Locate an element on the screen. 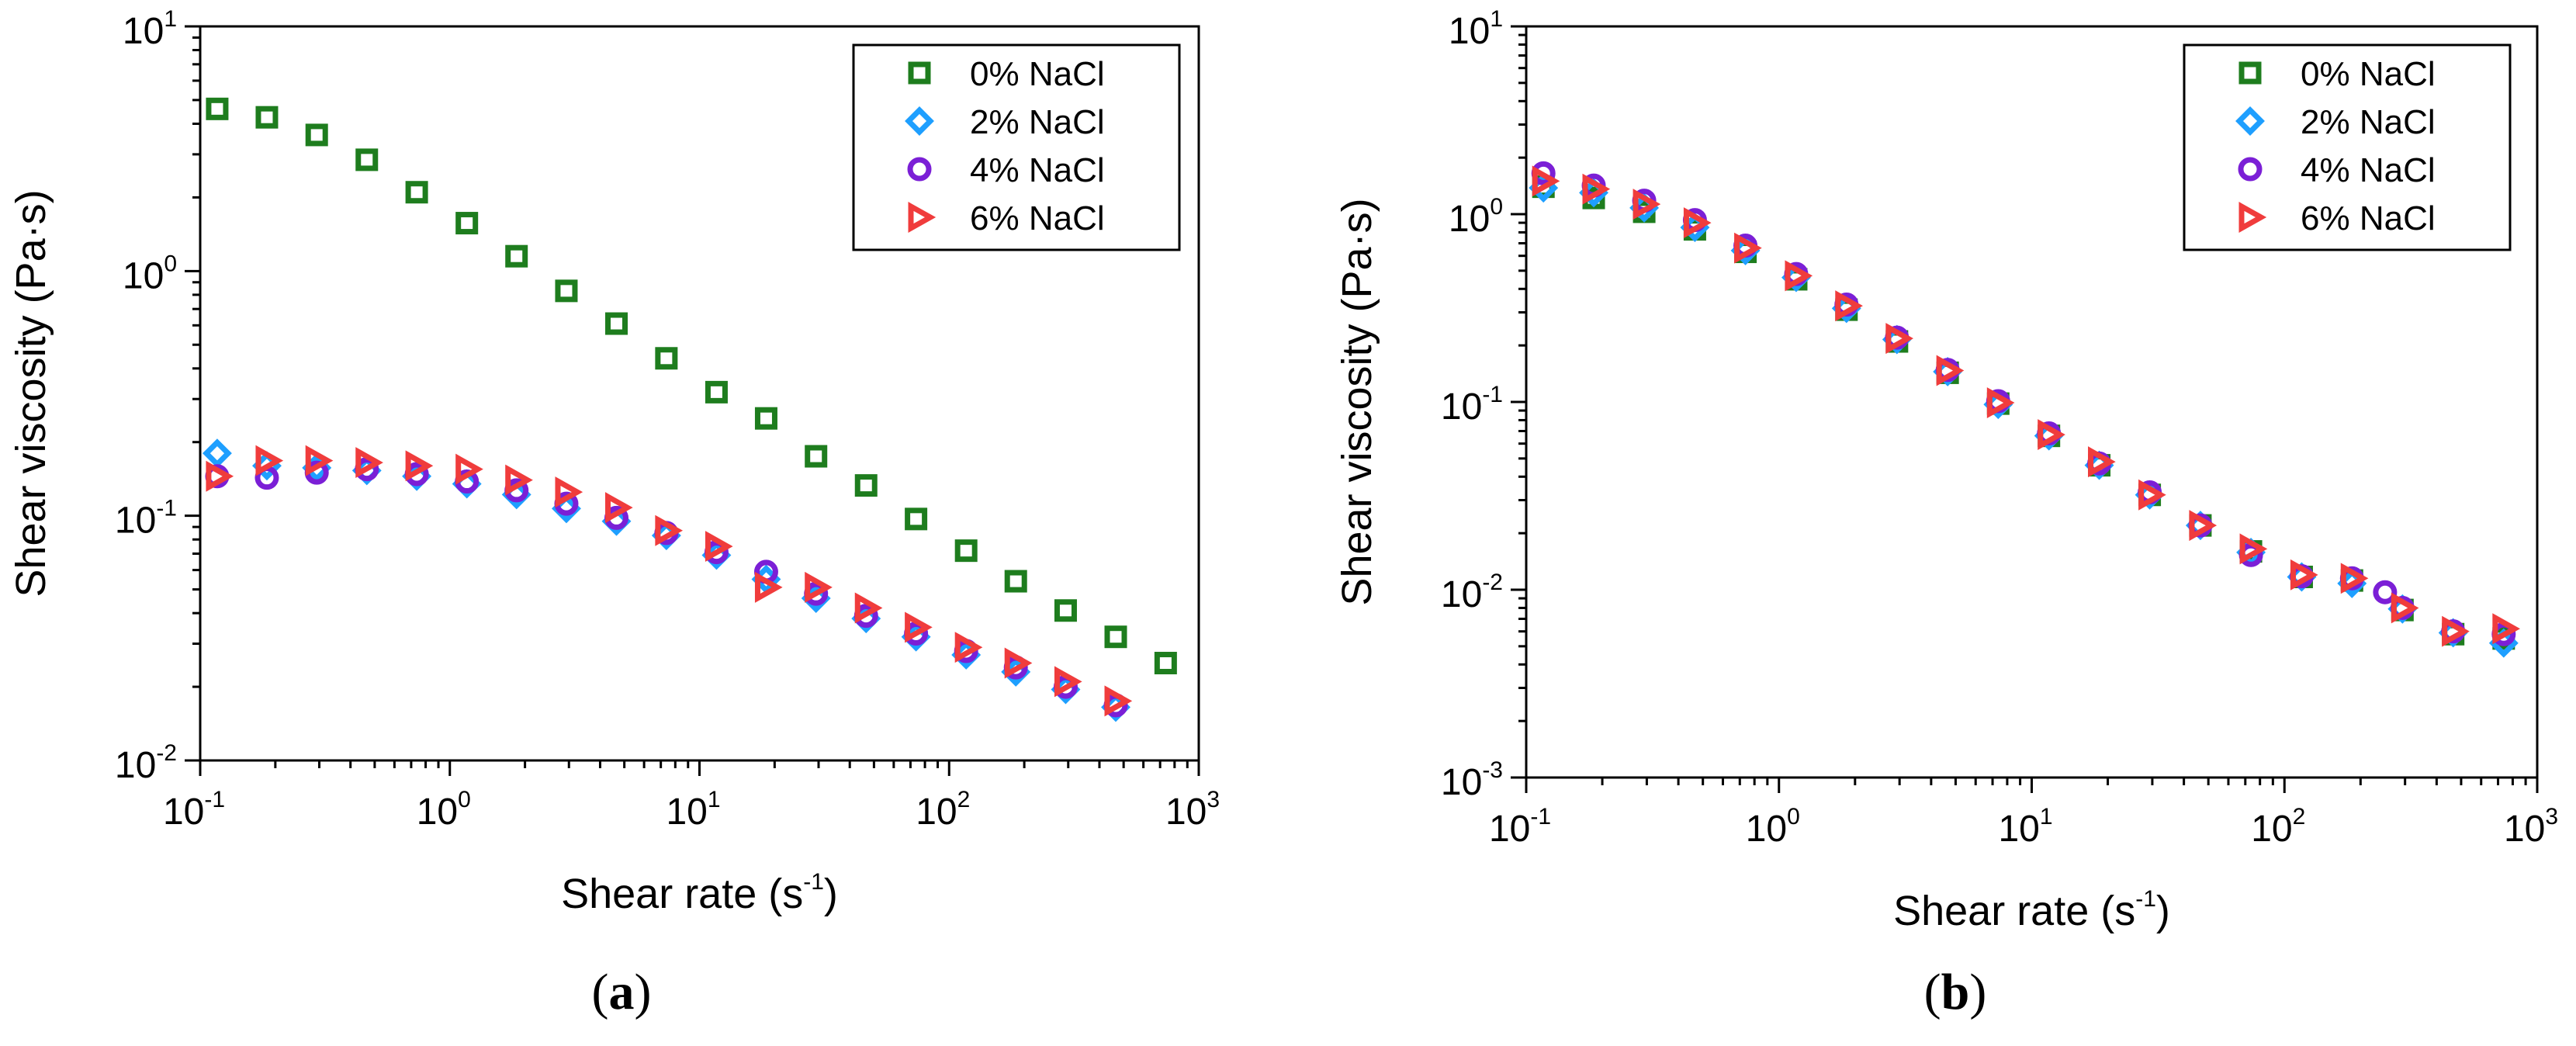 The image size is (2576, 1046). series-4-nacl is located at coordinates (666, 588).